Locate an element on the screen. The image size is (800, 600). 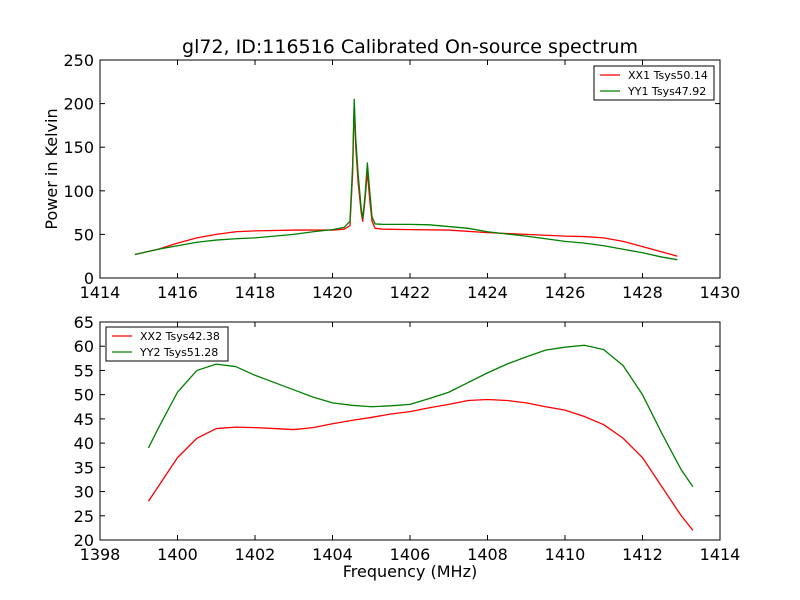
x-tick-label: 1398 is located at coordinates (100, 554).